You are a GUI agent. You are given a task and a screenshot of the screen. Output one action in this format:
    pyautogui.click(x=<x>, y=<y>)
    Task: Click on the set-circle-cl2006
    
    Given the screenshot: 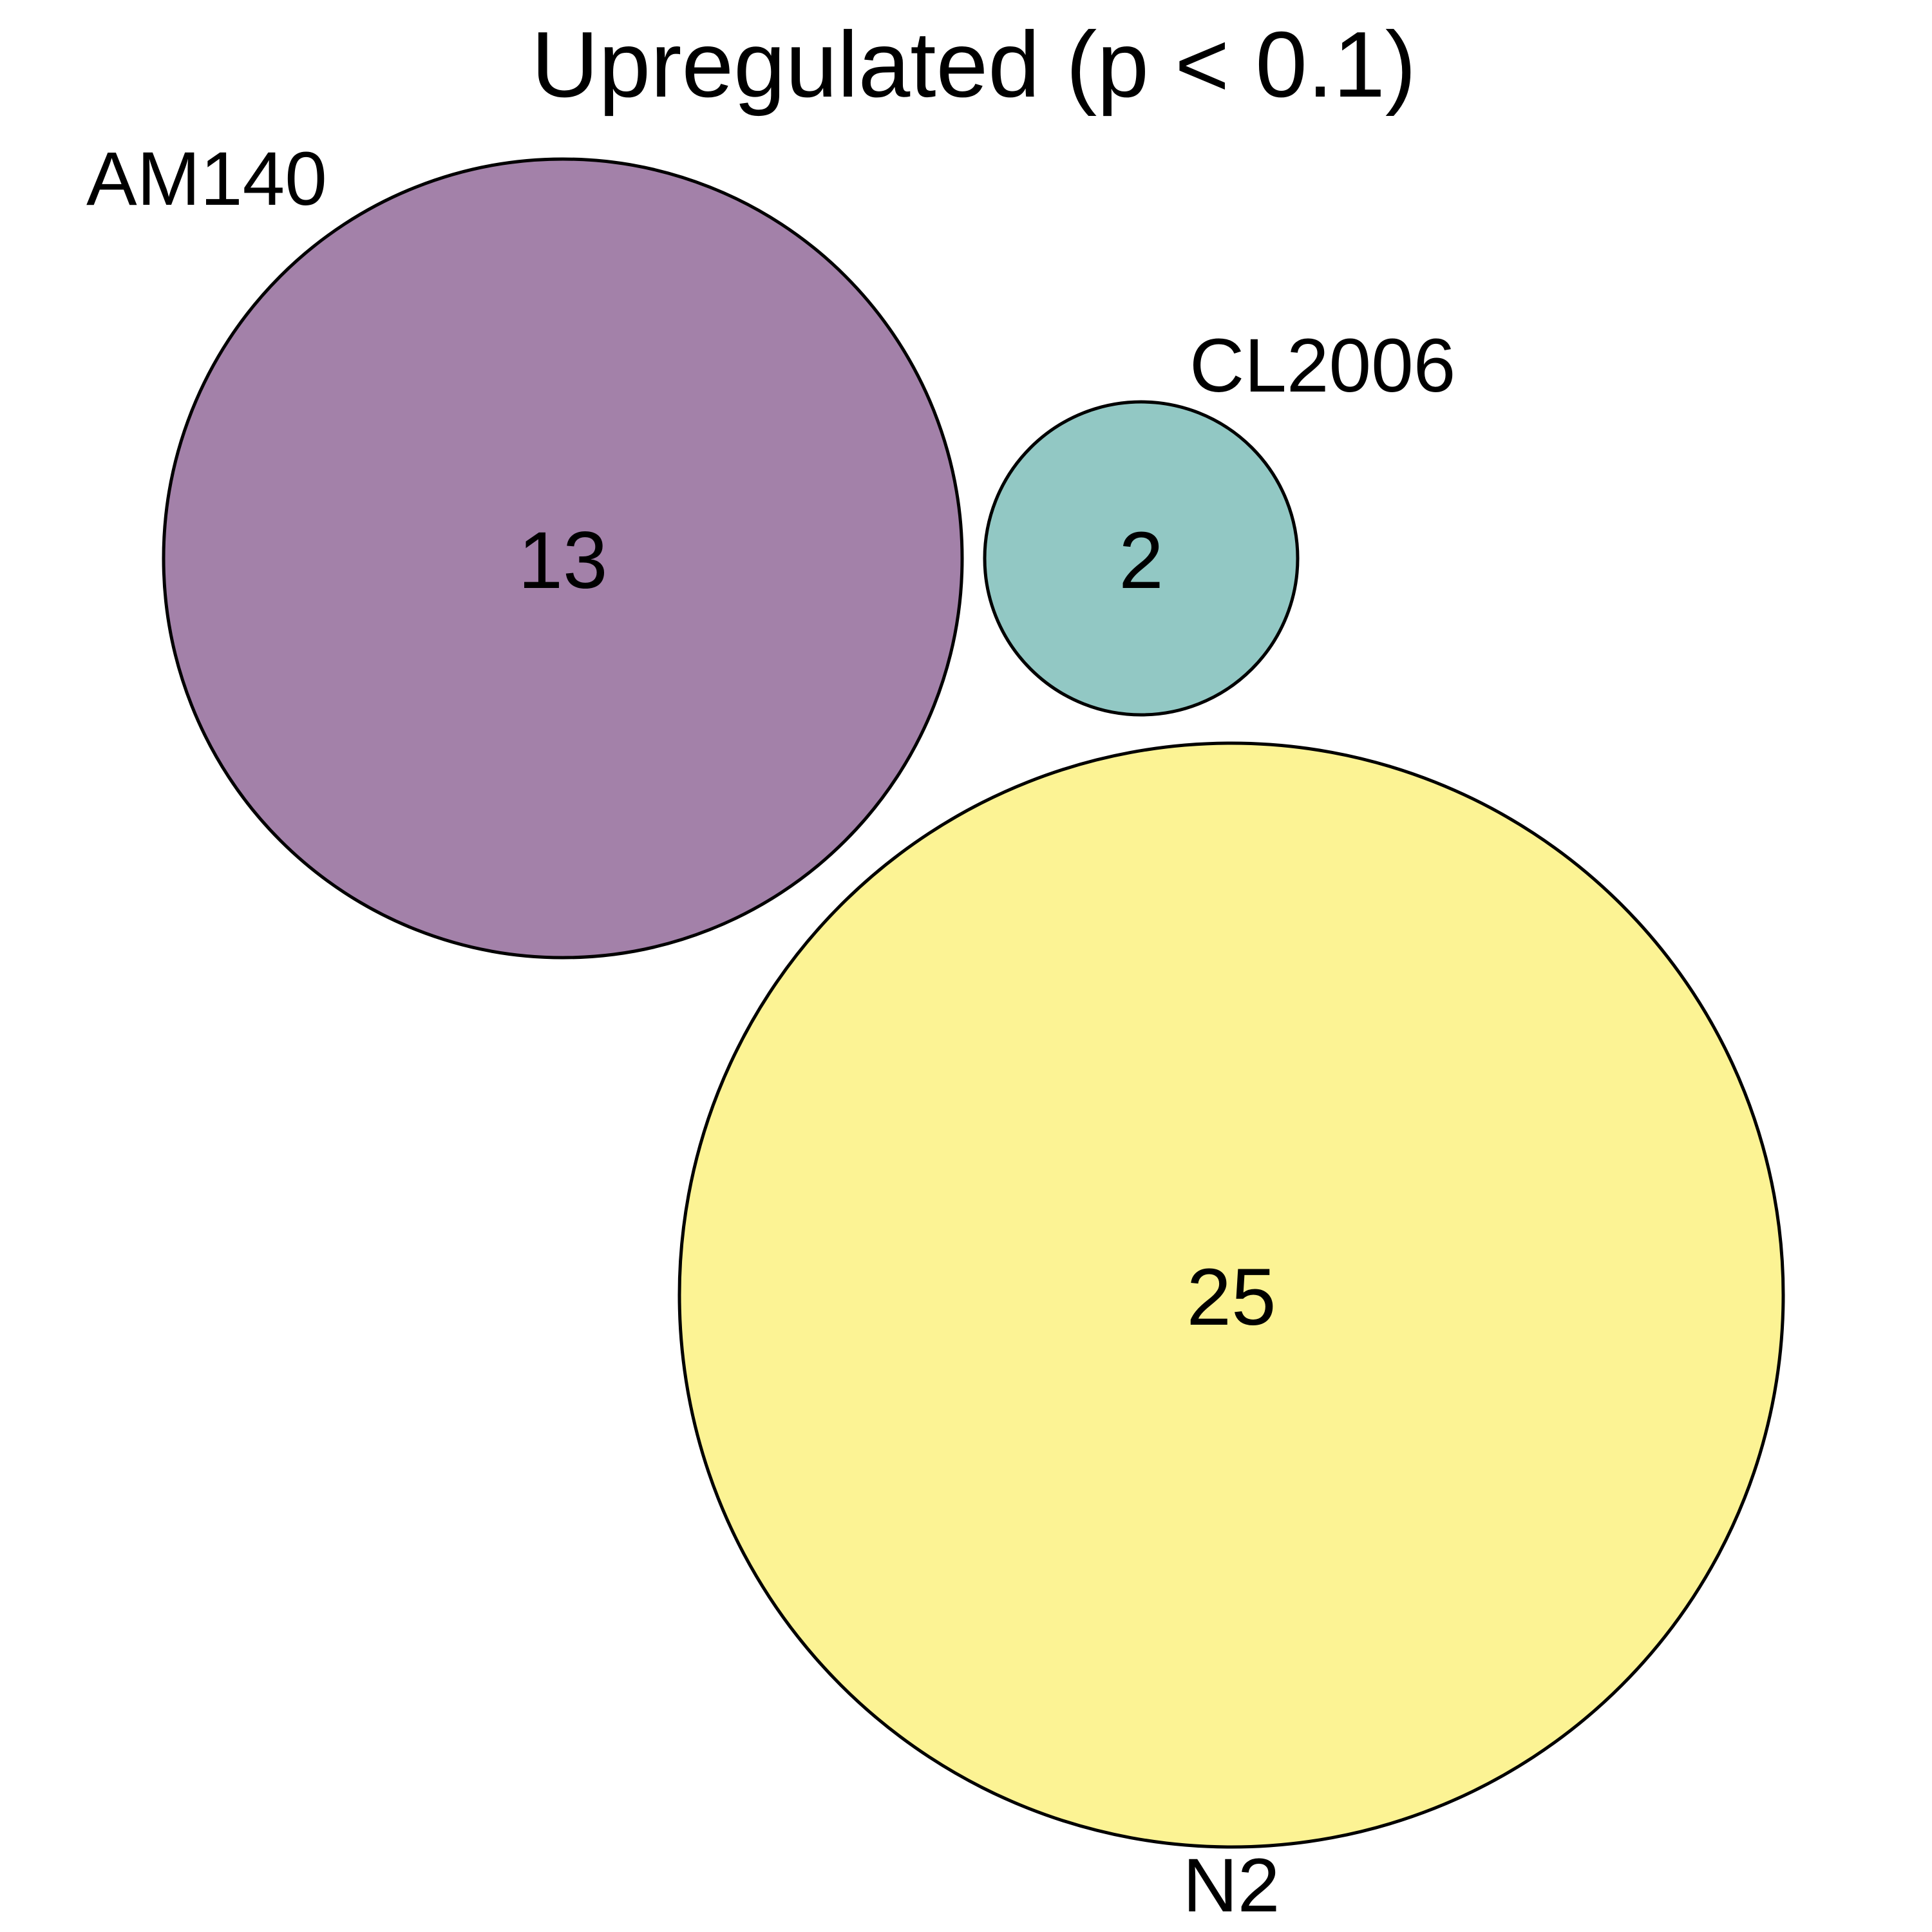 What is the action you would take?
    pyautogui.click(x=1141, y=558)
    